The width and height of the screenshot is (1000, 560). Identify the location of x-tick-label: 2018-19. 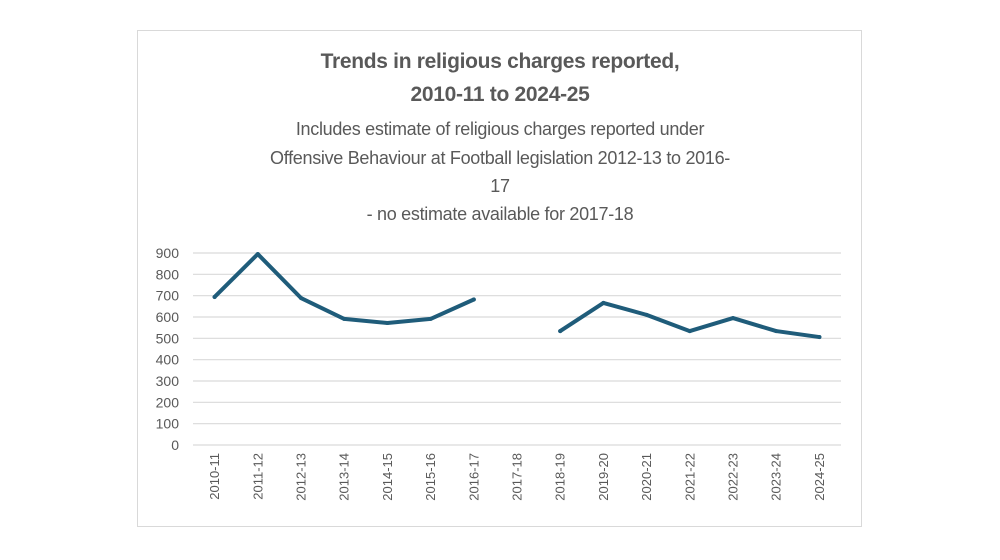
(560, 477).